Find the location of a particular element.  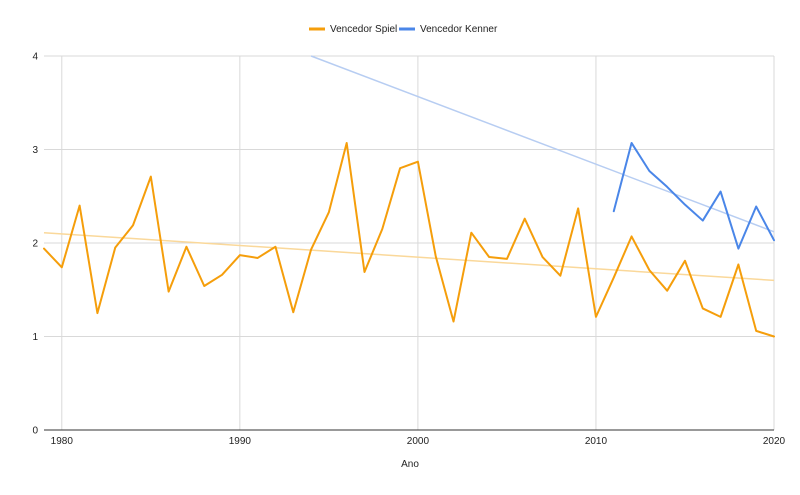

series-line-vencedor-kenner is located at coordinates (693, 195).